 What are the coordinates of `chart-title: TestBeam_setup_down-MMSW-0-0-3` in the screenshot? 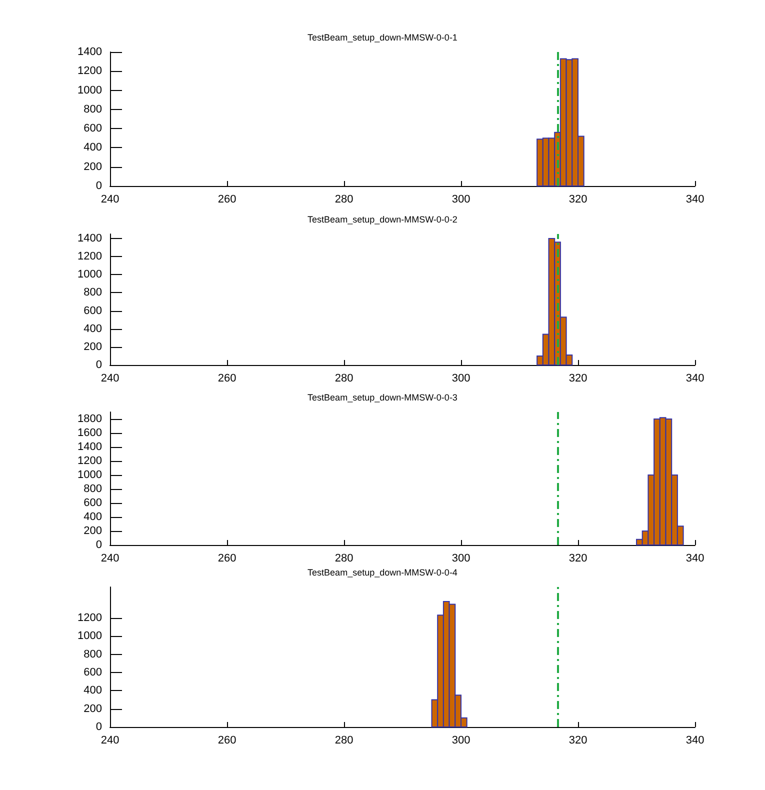 It's located at (383, 397).